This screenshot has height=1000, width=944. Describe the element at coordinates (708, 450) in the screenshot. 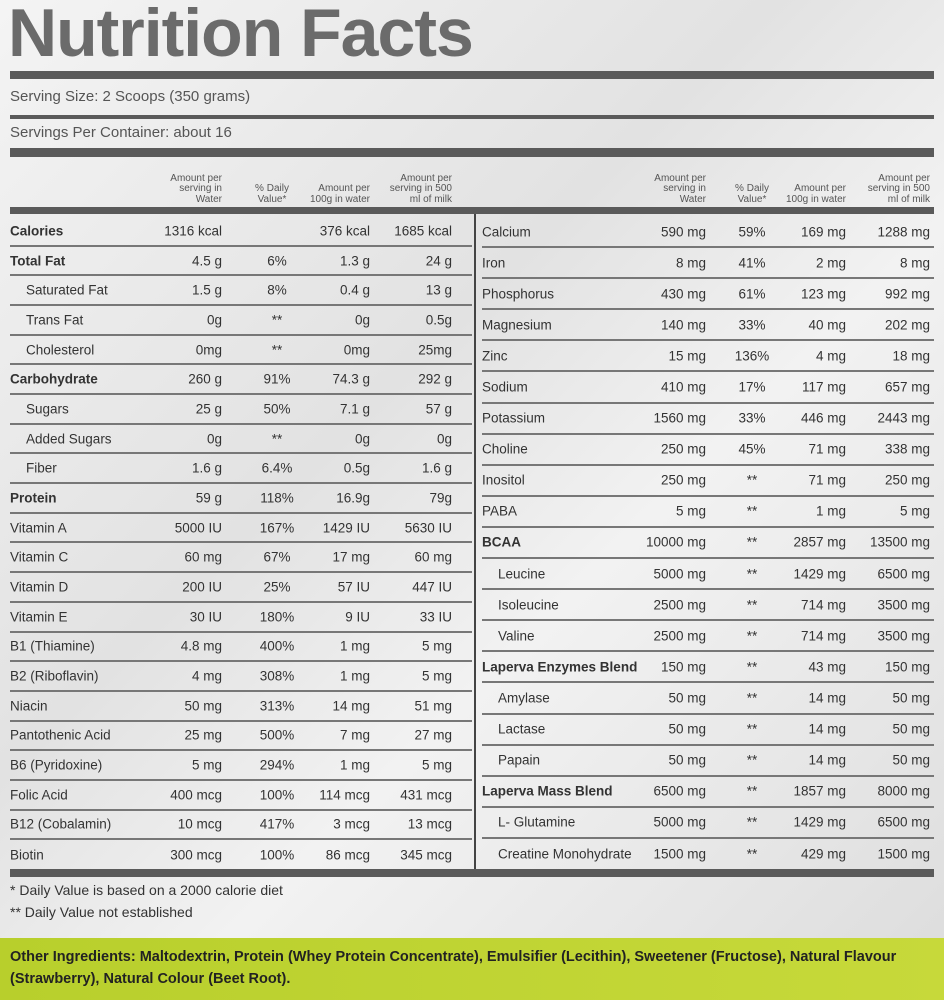

I see `table-row: Choline 250 mg 45% 71 mg 338 mg` at that location.